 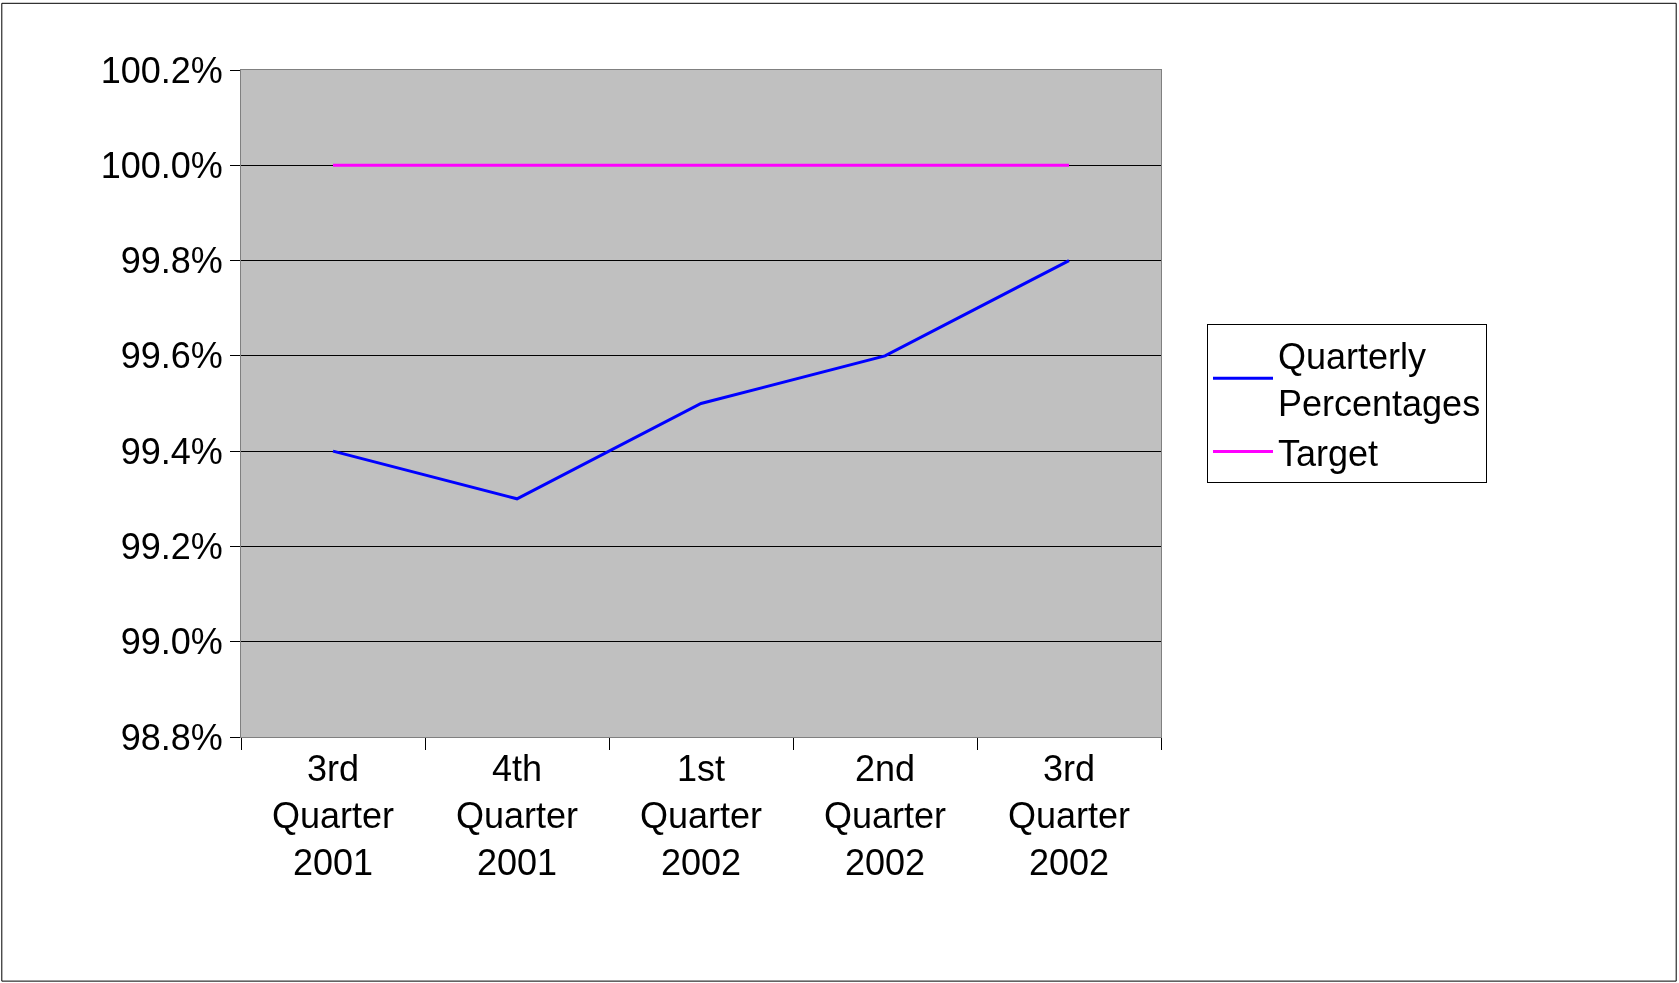 What do you see at coordinates (171, 356) in the screenshot?
I see `y-tick-label: 99.6%` at bounding box center [171, 356].